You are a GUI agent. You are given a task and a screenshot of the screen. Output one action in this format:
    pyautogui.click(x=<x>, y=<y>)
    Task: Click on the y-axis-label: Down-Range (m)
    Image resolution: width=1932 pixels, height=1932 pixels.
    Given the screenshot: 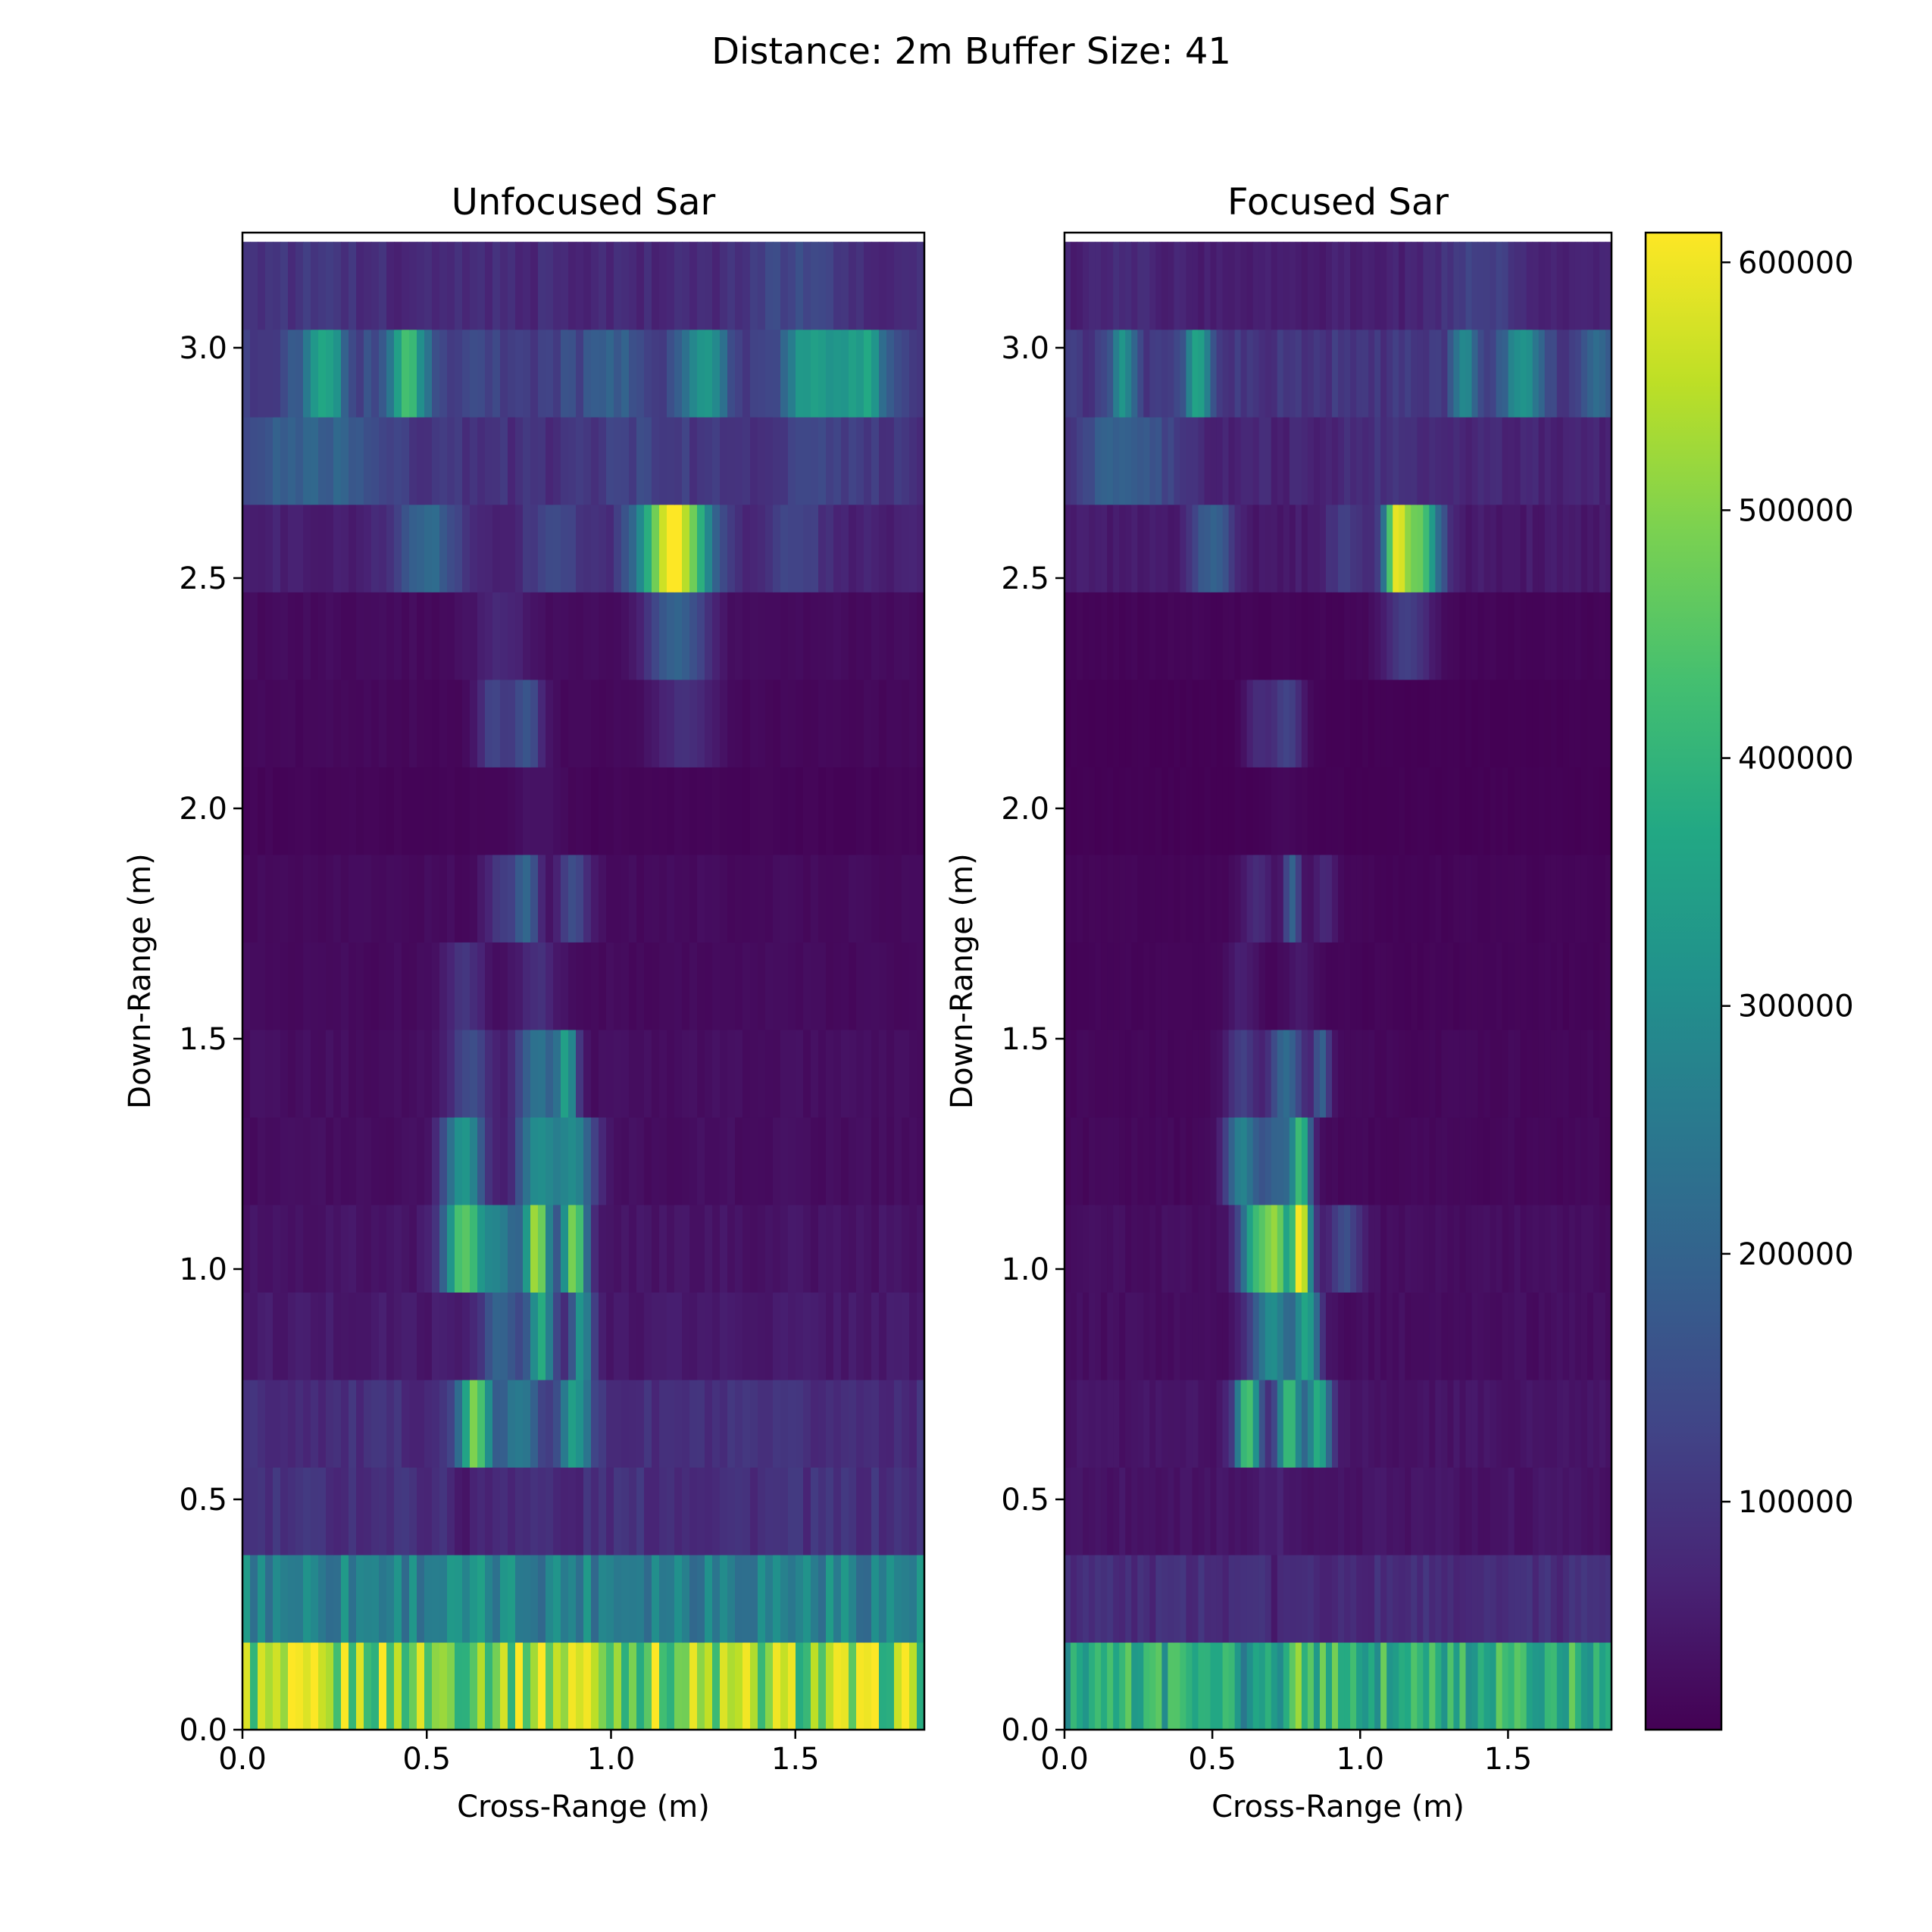 What is the action you would take?
    pyautogui.click(x=141, y=981)
    